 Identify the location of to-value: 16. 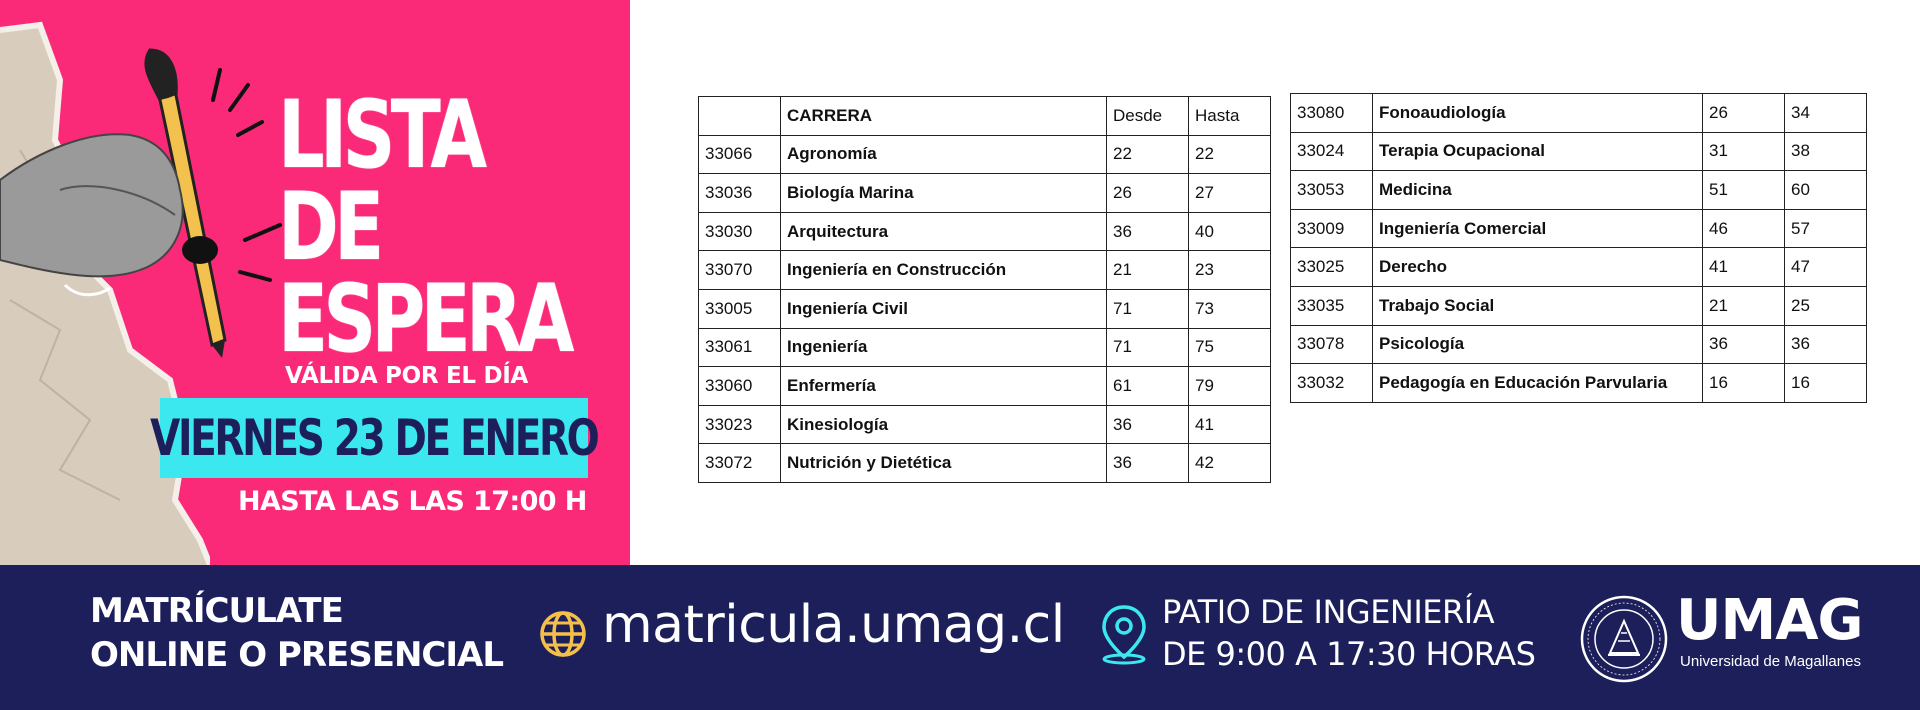
(1825, 383).